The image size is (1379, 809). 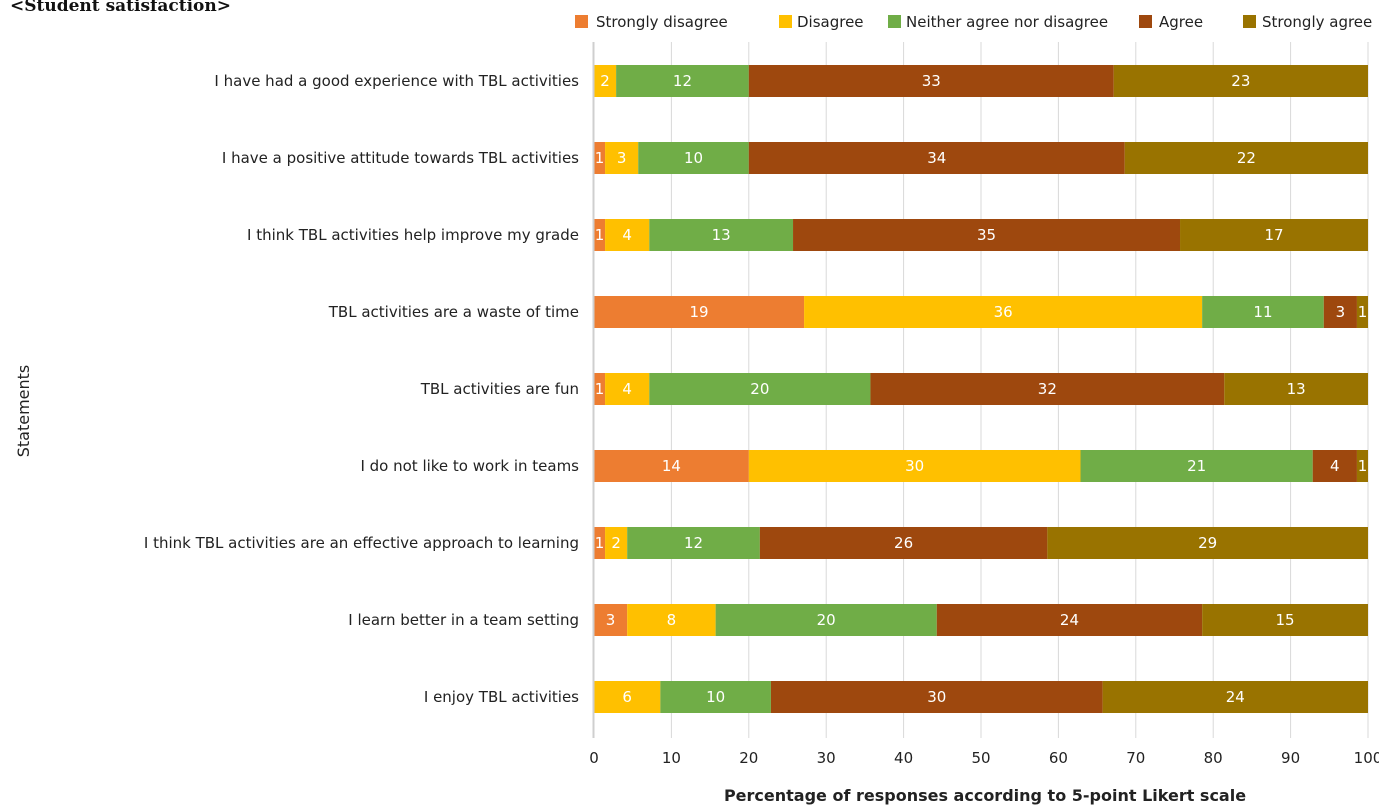 I want to click on bar-label-8-2: 10, so click(x=715, y=697).